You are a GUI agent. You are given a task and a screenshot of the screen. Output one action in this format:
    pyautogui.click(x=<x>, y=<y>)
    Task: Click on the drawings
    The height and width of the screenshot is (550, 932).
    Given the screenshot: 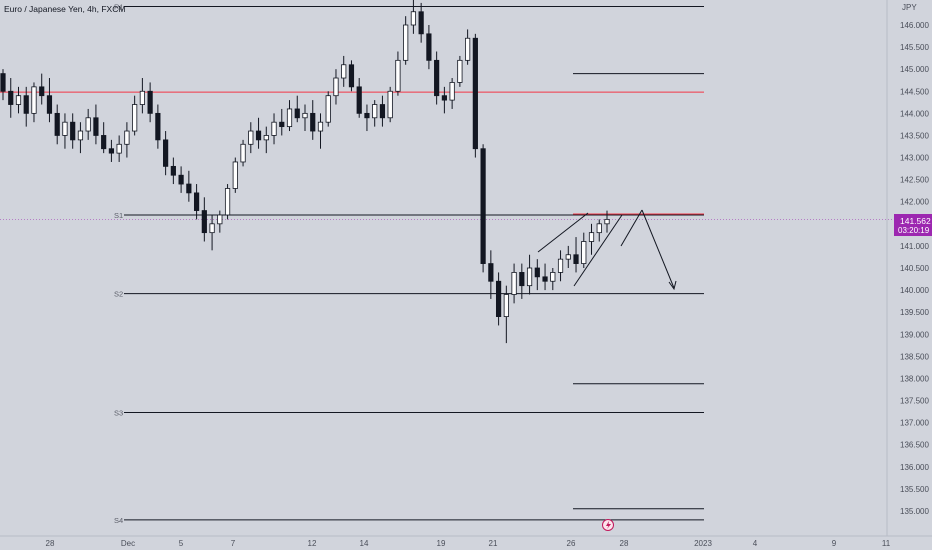 What is the action you would take?
    pyautogui.click(x=607, y=250)
    